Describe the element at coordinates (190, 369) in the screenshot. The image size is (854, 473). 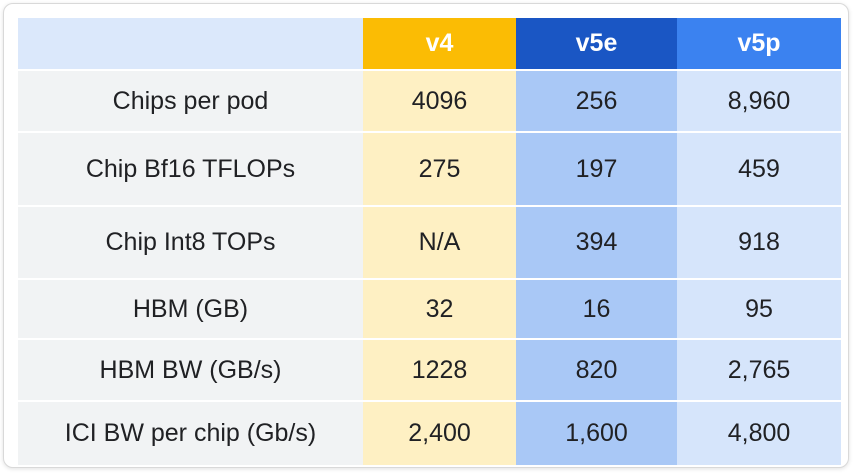
I see `row-label: HBM BW (GB/s)` at that location.